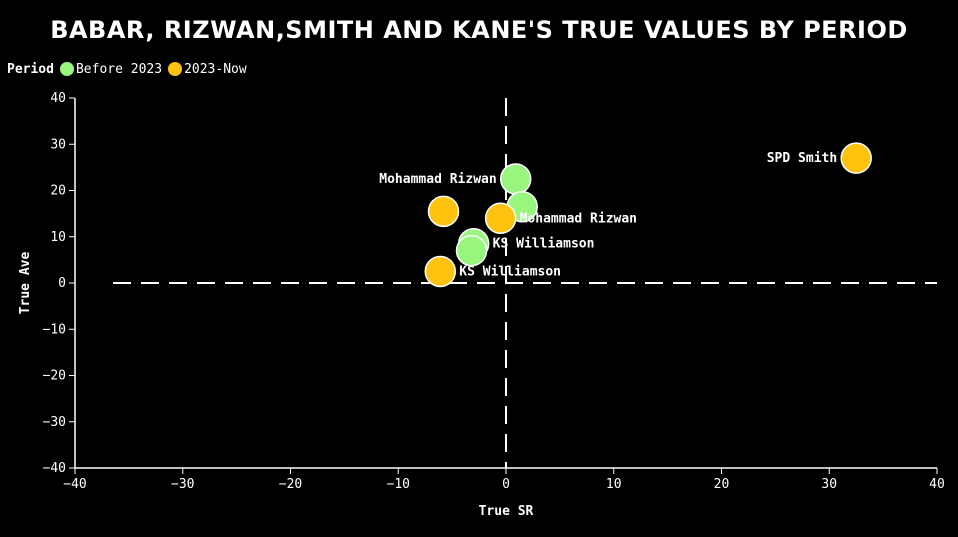  What do you see at coordinates (506, 511) in the screenshot?
I see `x-axis-label: True SR` at bounding box center [506, 511].